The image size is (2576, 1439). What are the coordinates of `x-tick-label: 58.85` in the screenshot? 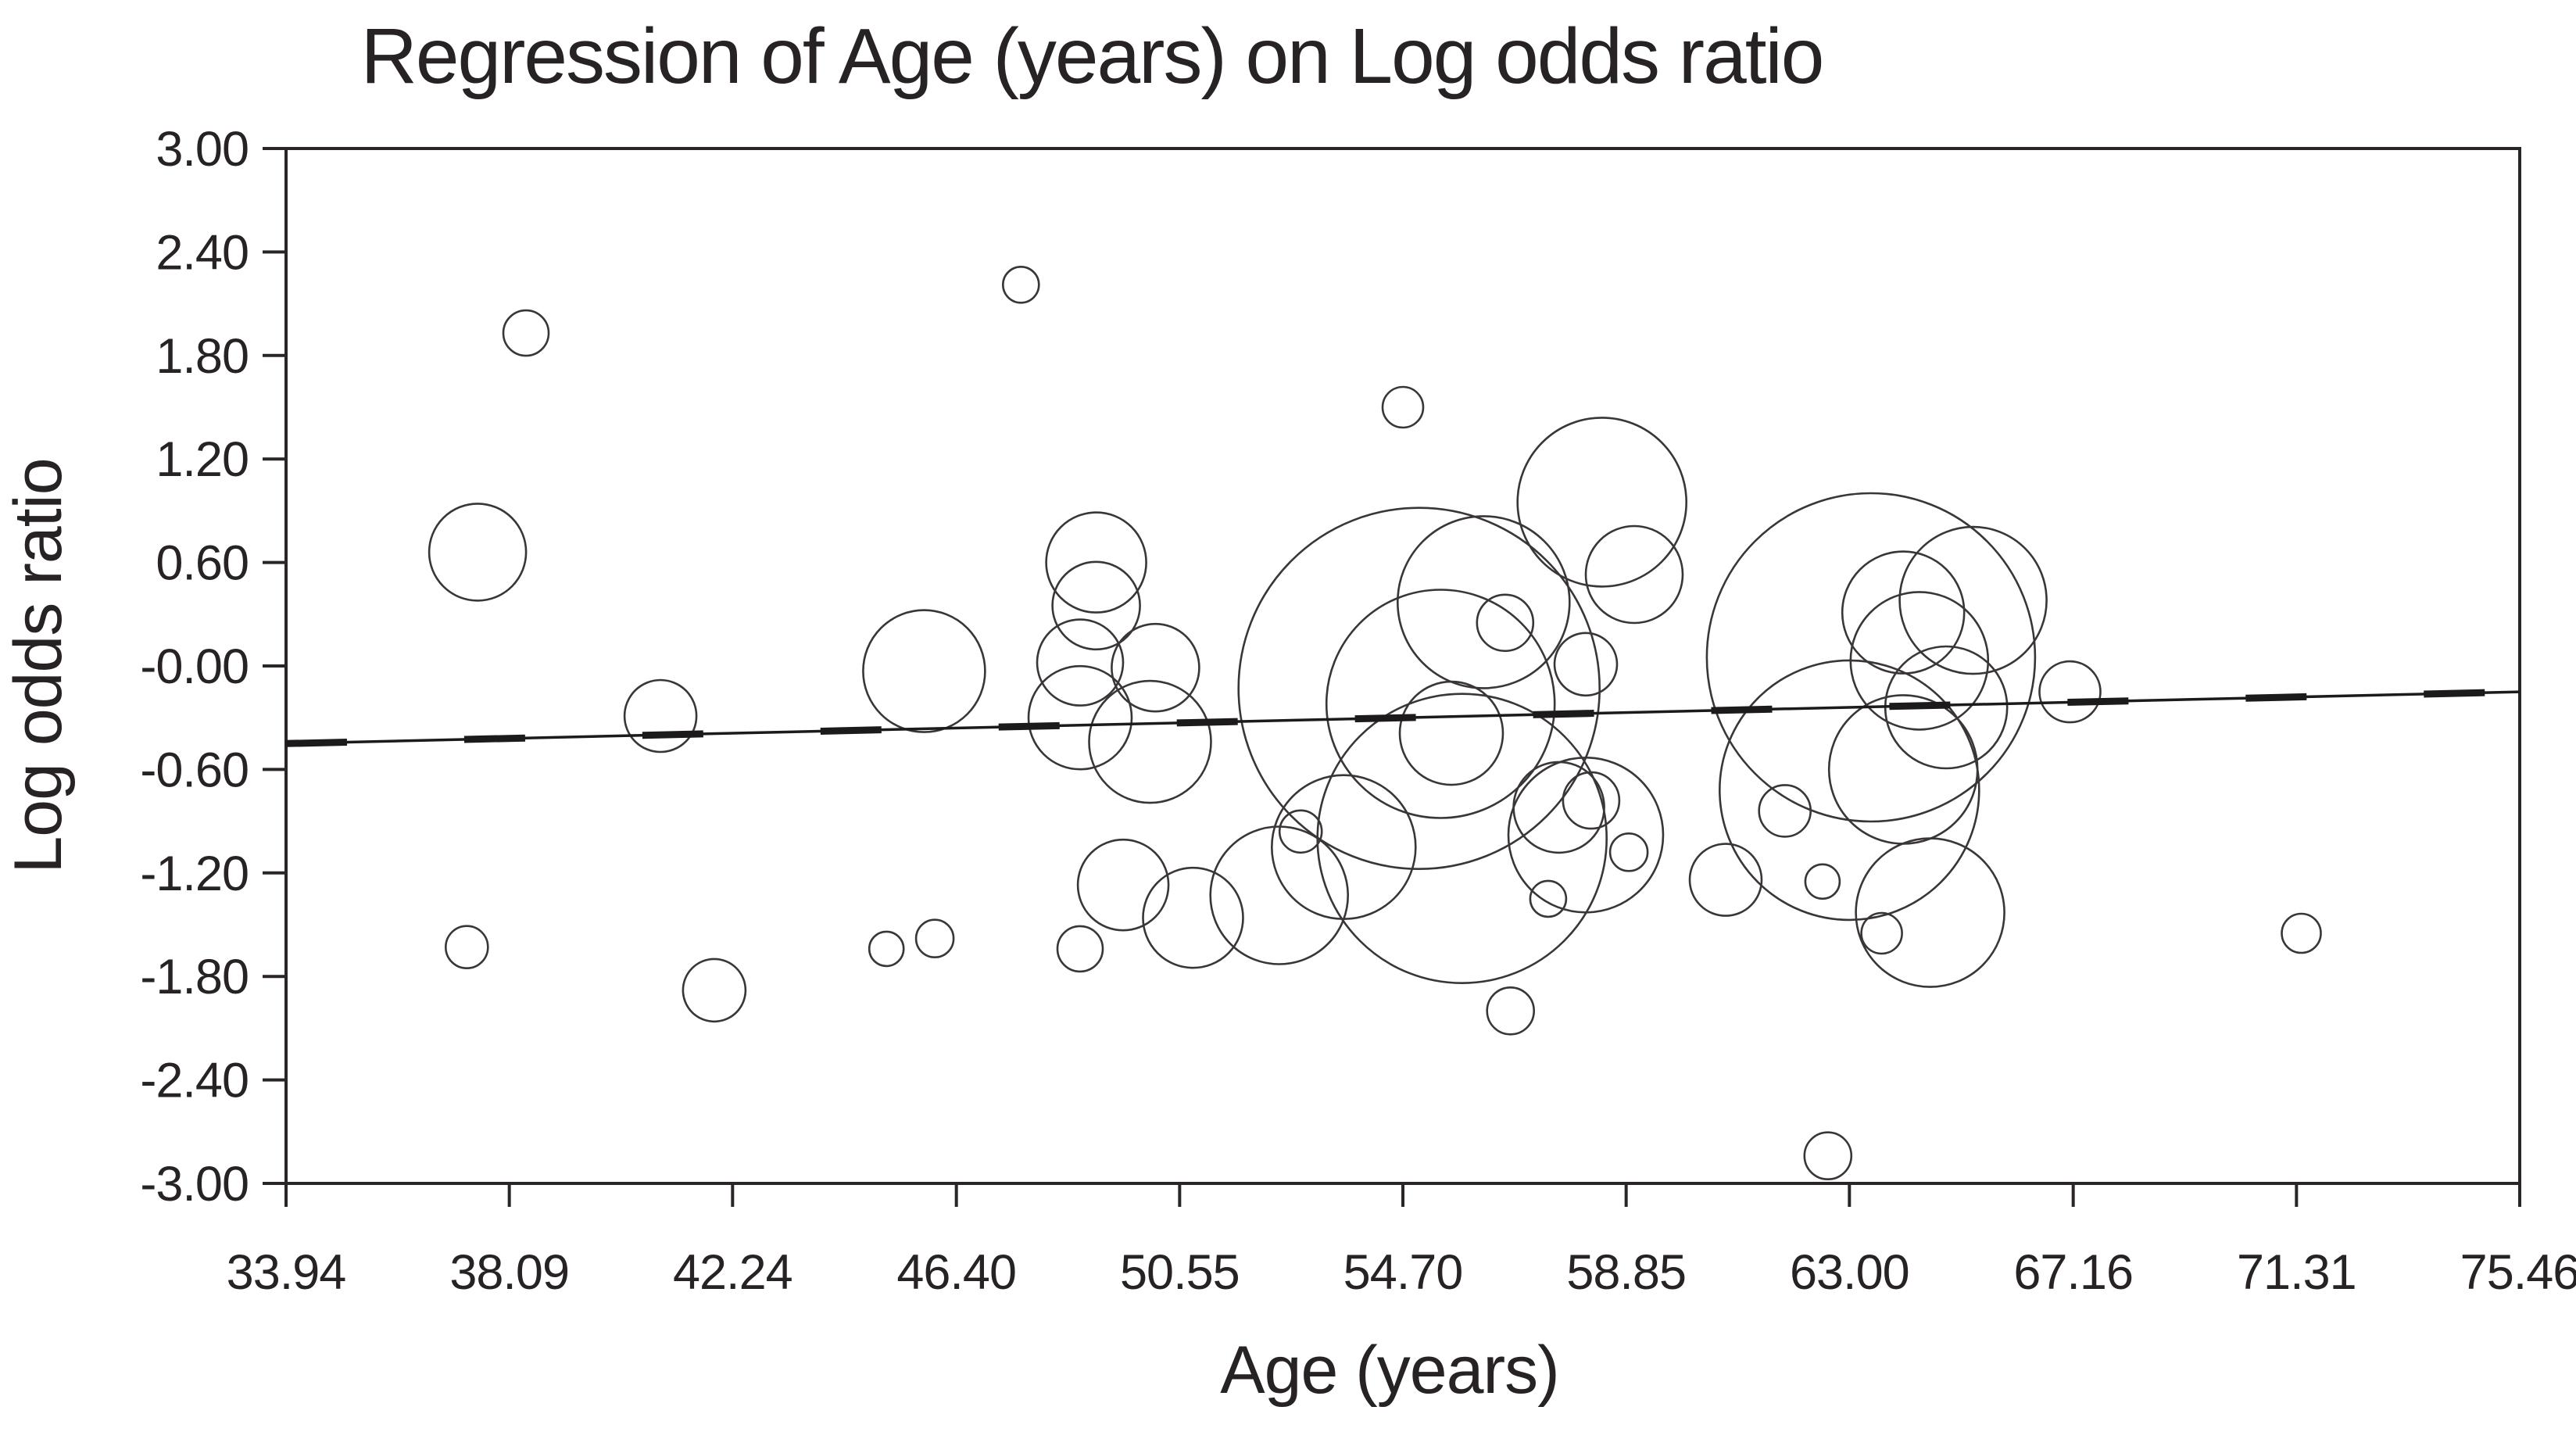 It's located at (1626, 1272).